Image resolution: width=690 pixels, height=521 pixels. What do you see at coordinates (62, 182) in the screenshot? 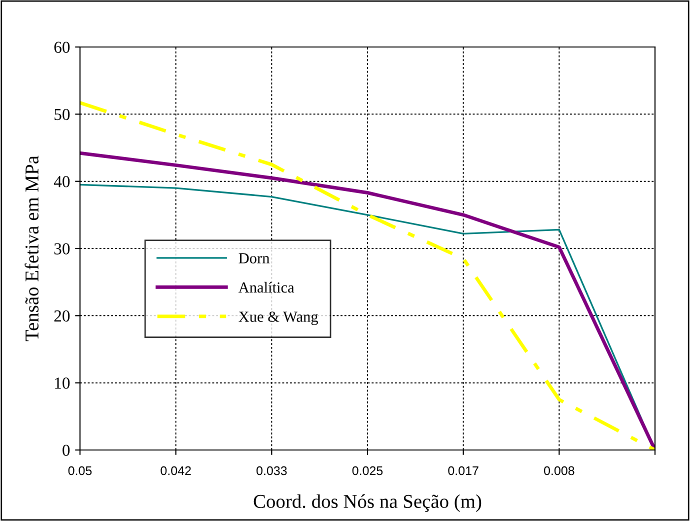
I see `y-tick-label: 40` at bounding box center [62, 182].